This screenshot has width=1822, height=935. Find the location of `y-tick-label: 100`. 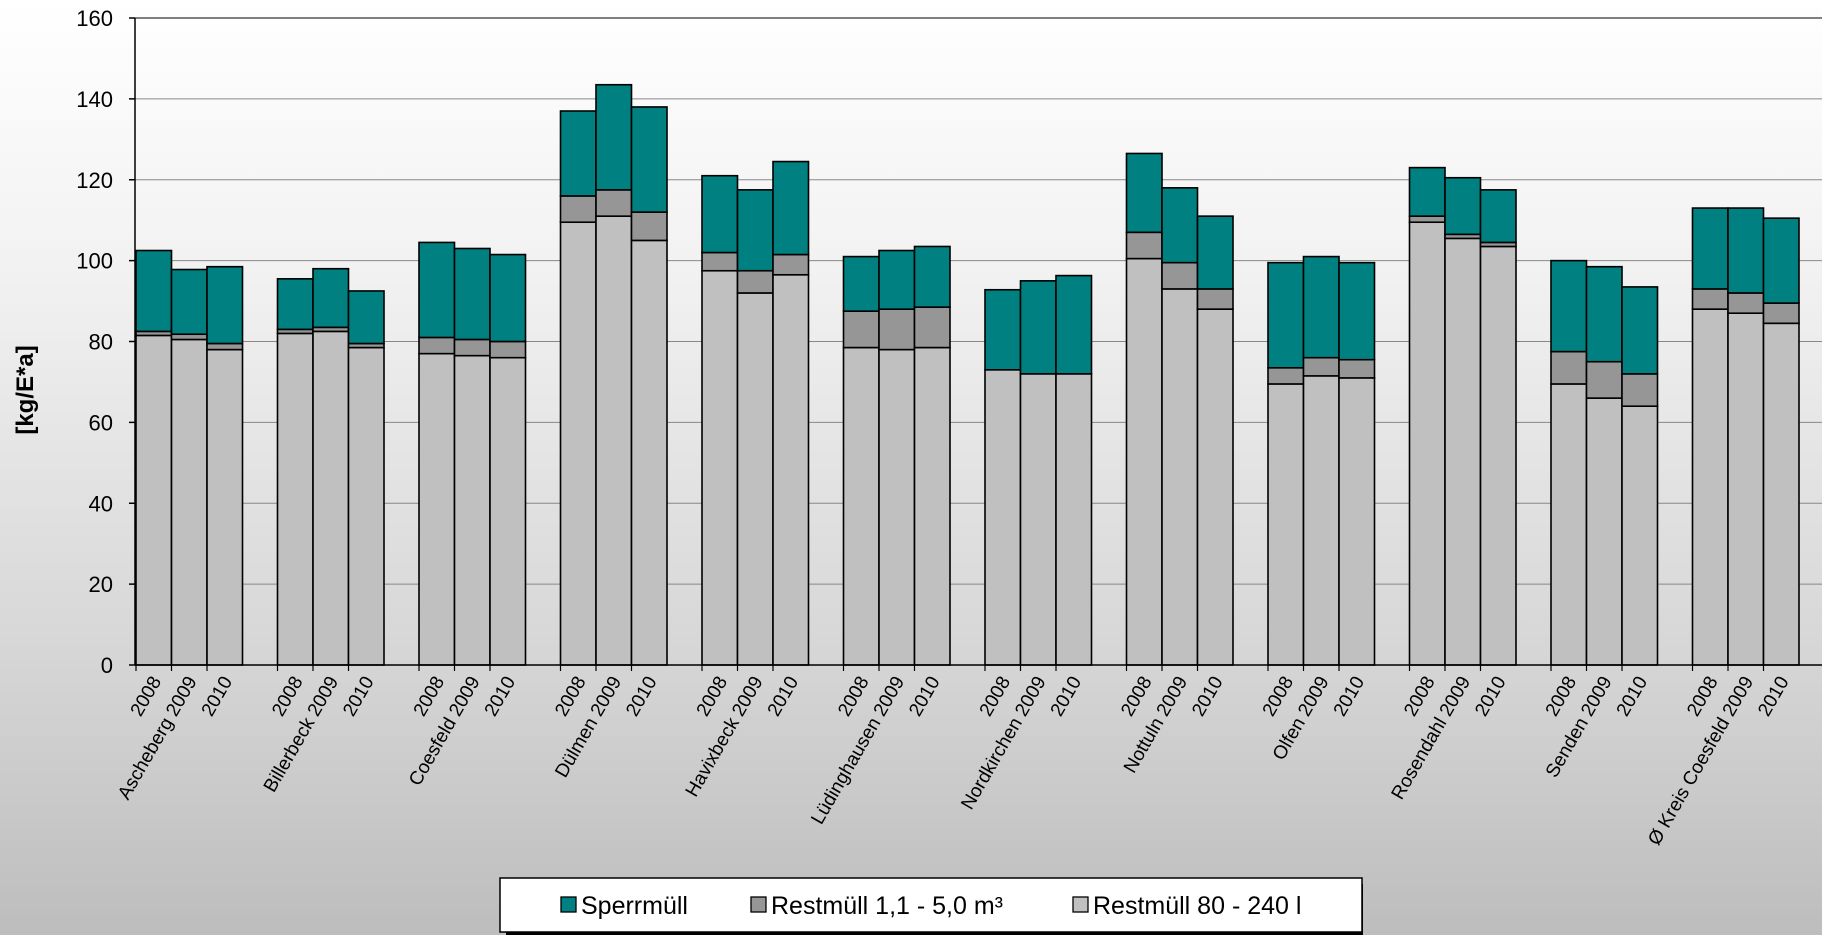

y-tick-label: 100 is located at coordinates (94, 261).